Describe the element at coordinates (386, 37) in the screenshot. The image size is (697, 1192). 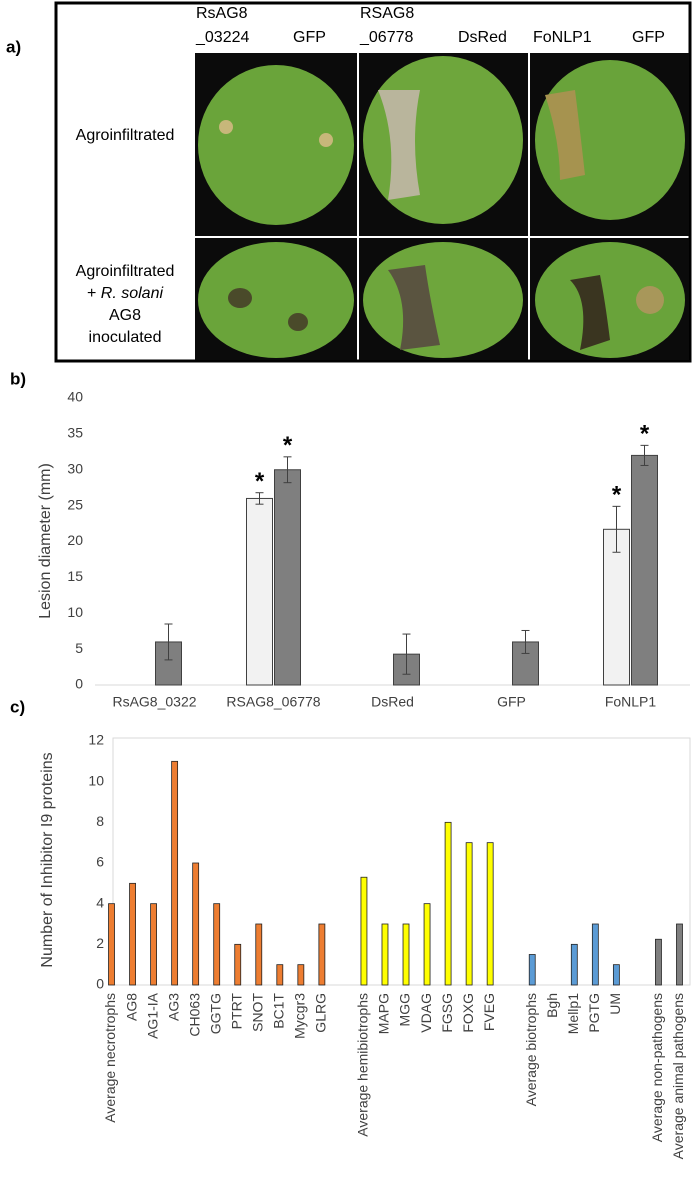
I see `column-label: _06778` at that location.